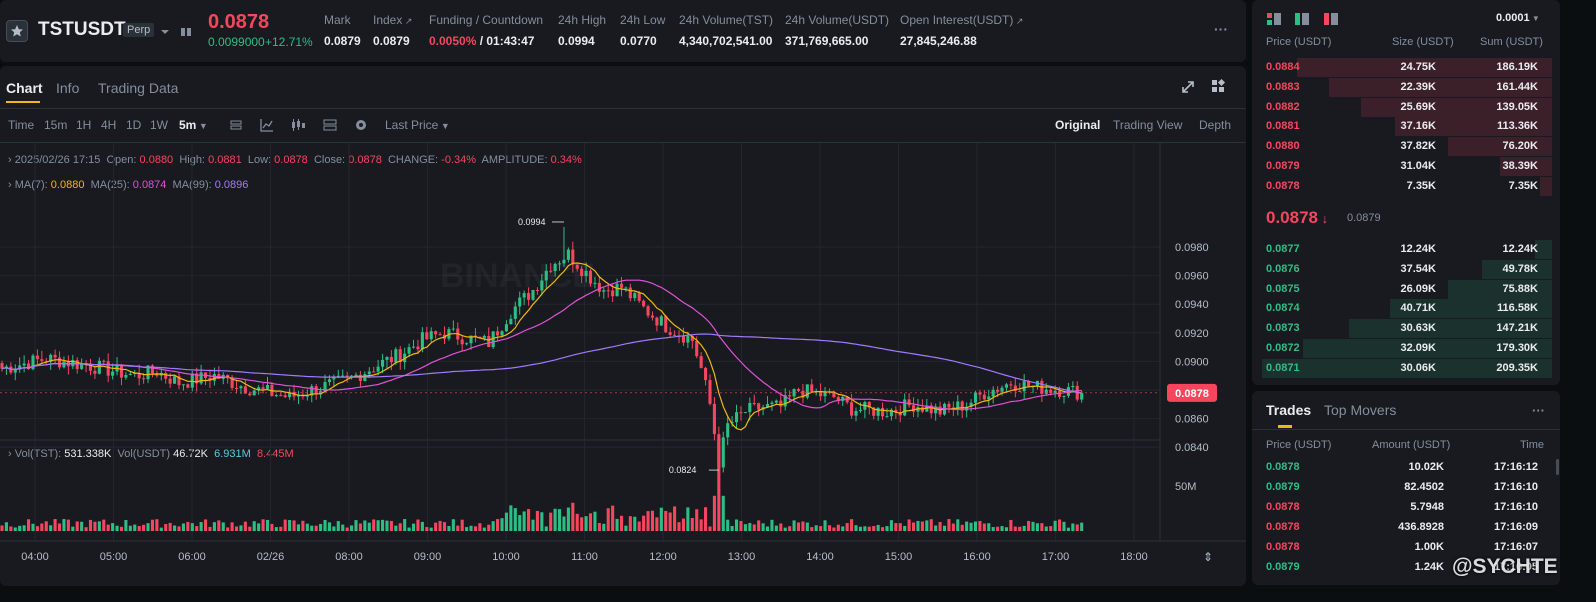  I want to click on ob-bid-row: 0.0877 12.24K 12.24K, so click(1402, 249).